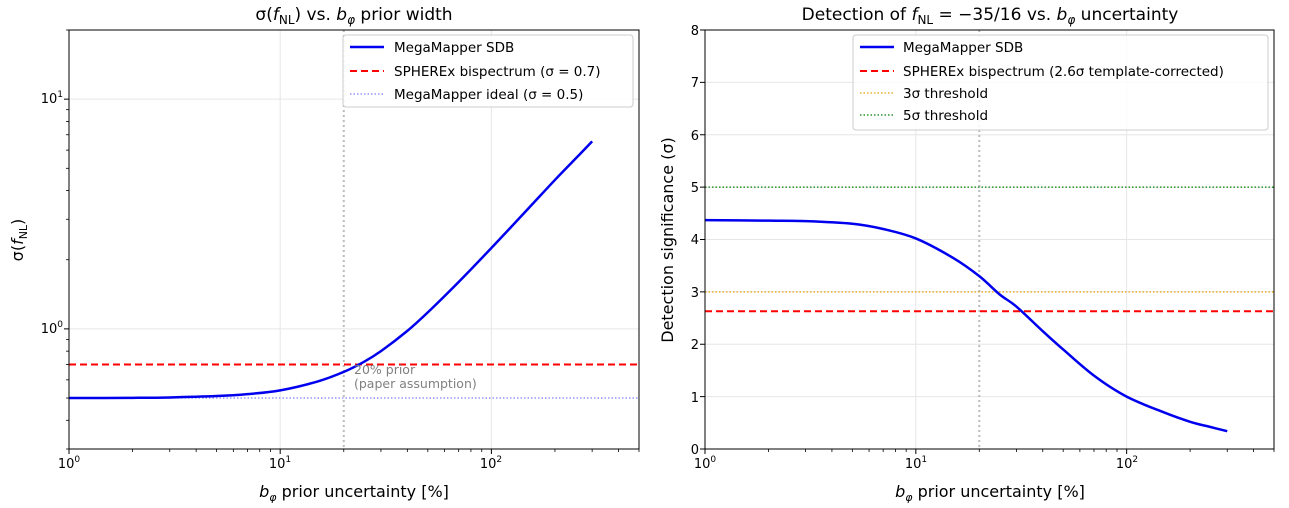 This screenshot has height=508, width=1289. Describe the element at coordinates (695, 31) in the screenshot. I see `right-y-tick-label: 8` at that location.